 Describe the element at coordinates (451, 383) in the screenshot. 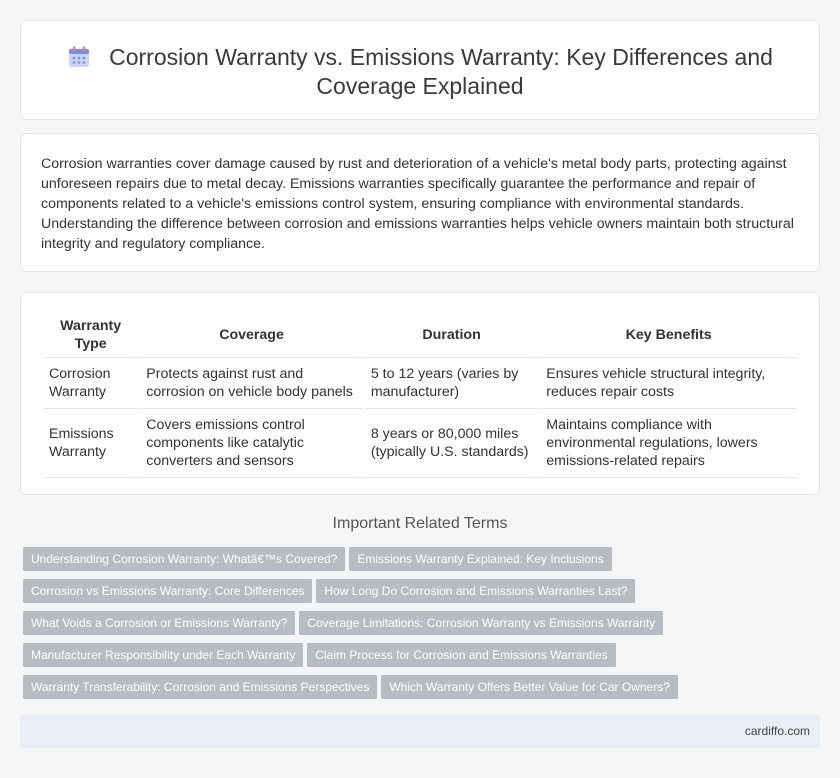

I see `cell-duration: 5 to 12 years (varies by manufacturer)` at that location.